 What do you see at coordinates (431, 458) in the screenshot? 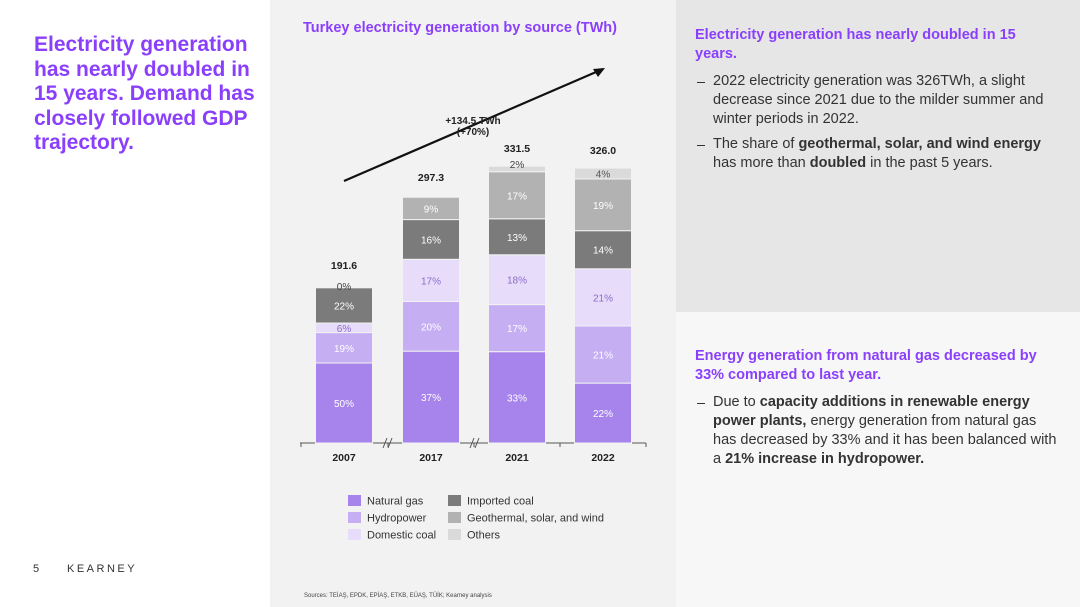
I see `x-tick-label: 2017` at bounding box center [431, 458].